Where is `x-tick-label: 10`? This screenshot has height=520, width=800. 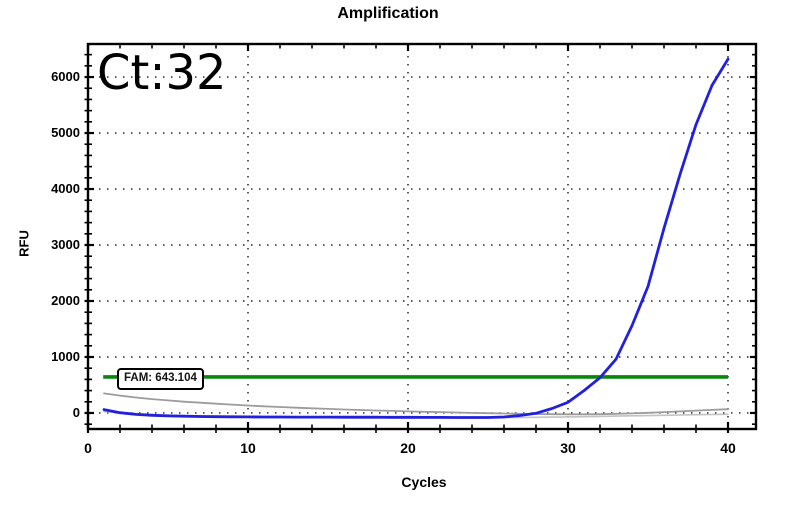 x-tick-label: 10 is located at coordinates (248, 448).